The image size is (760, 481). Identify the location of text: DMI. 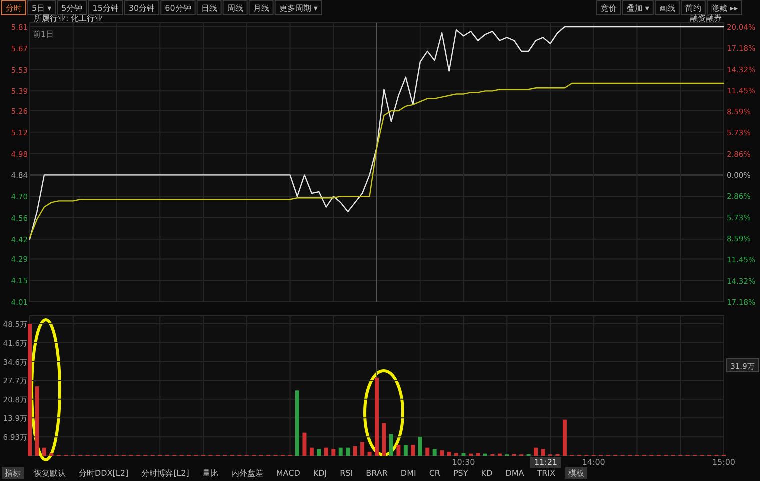
(408, 473).